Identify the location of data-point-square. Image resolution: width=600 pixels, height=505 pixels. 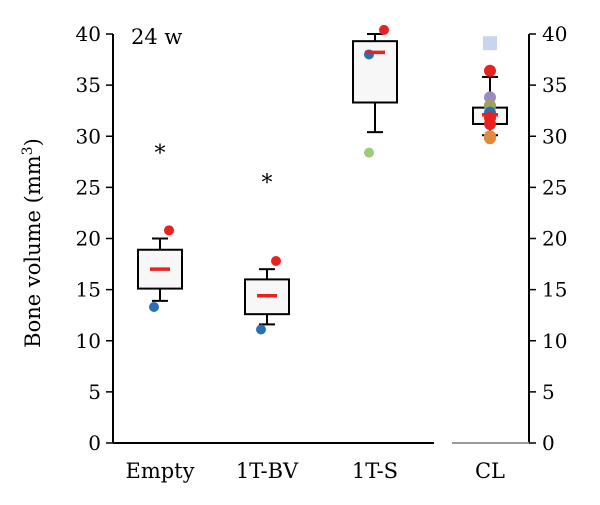
(490, 43).